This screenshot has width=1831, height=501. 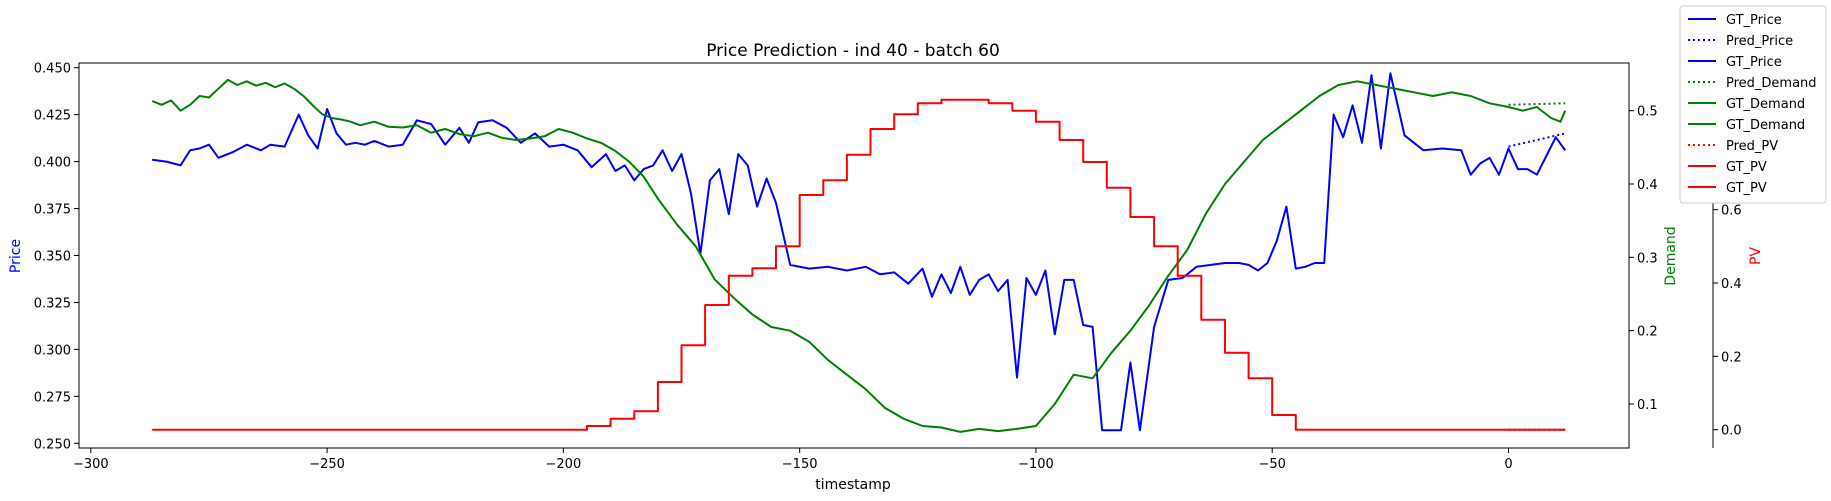 I want to click on demand-tick-label: 0.3, so click(x=1647, y=258).